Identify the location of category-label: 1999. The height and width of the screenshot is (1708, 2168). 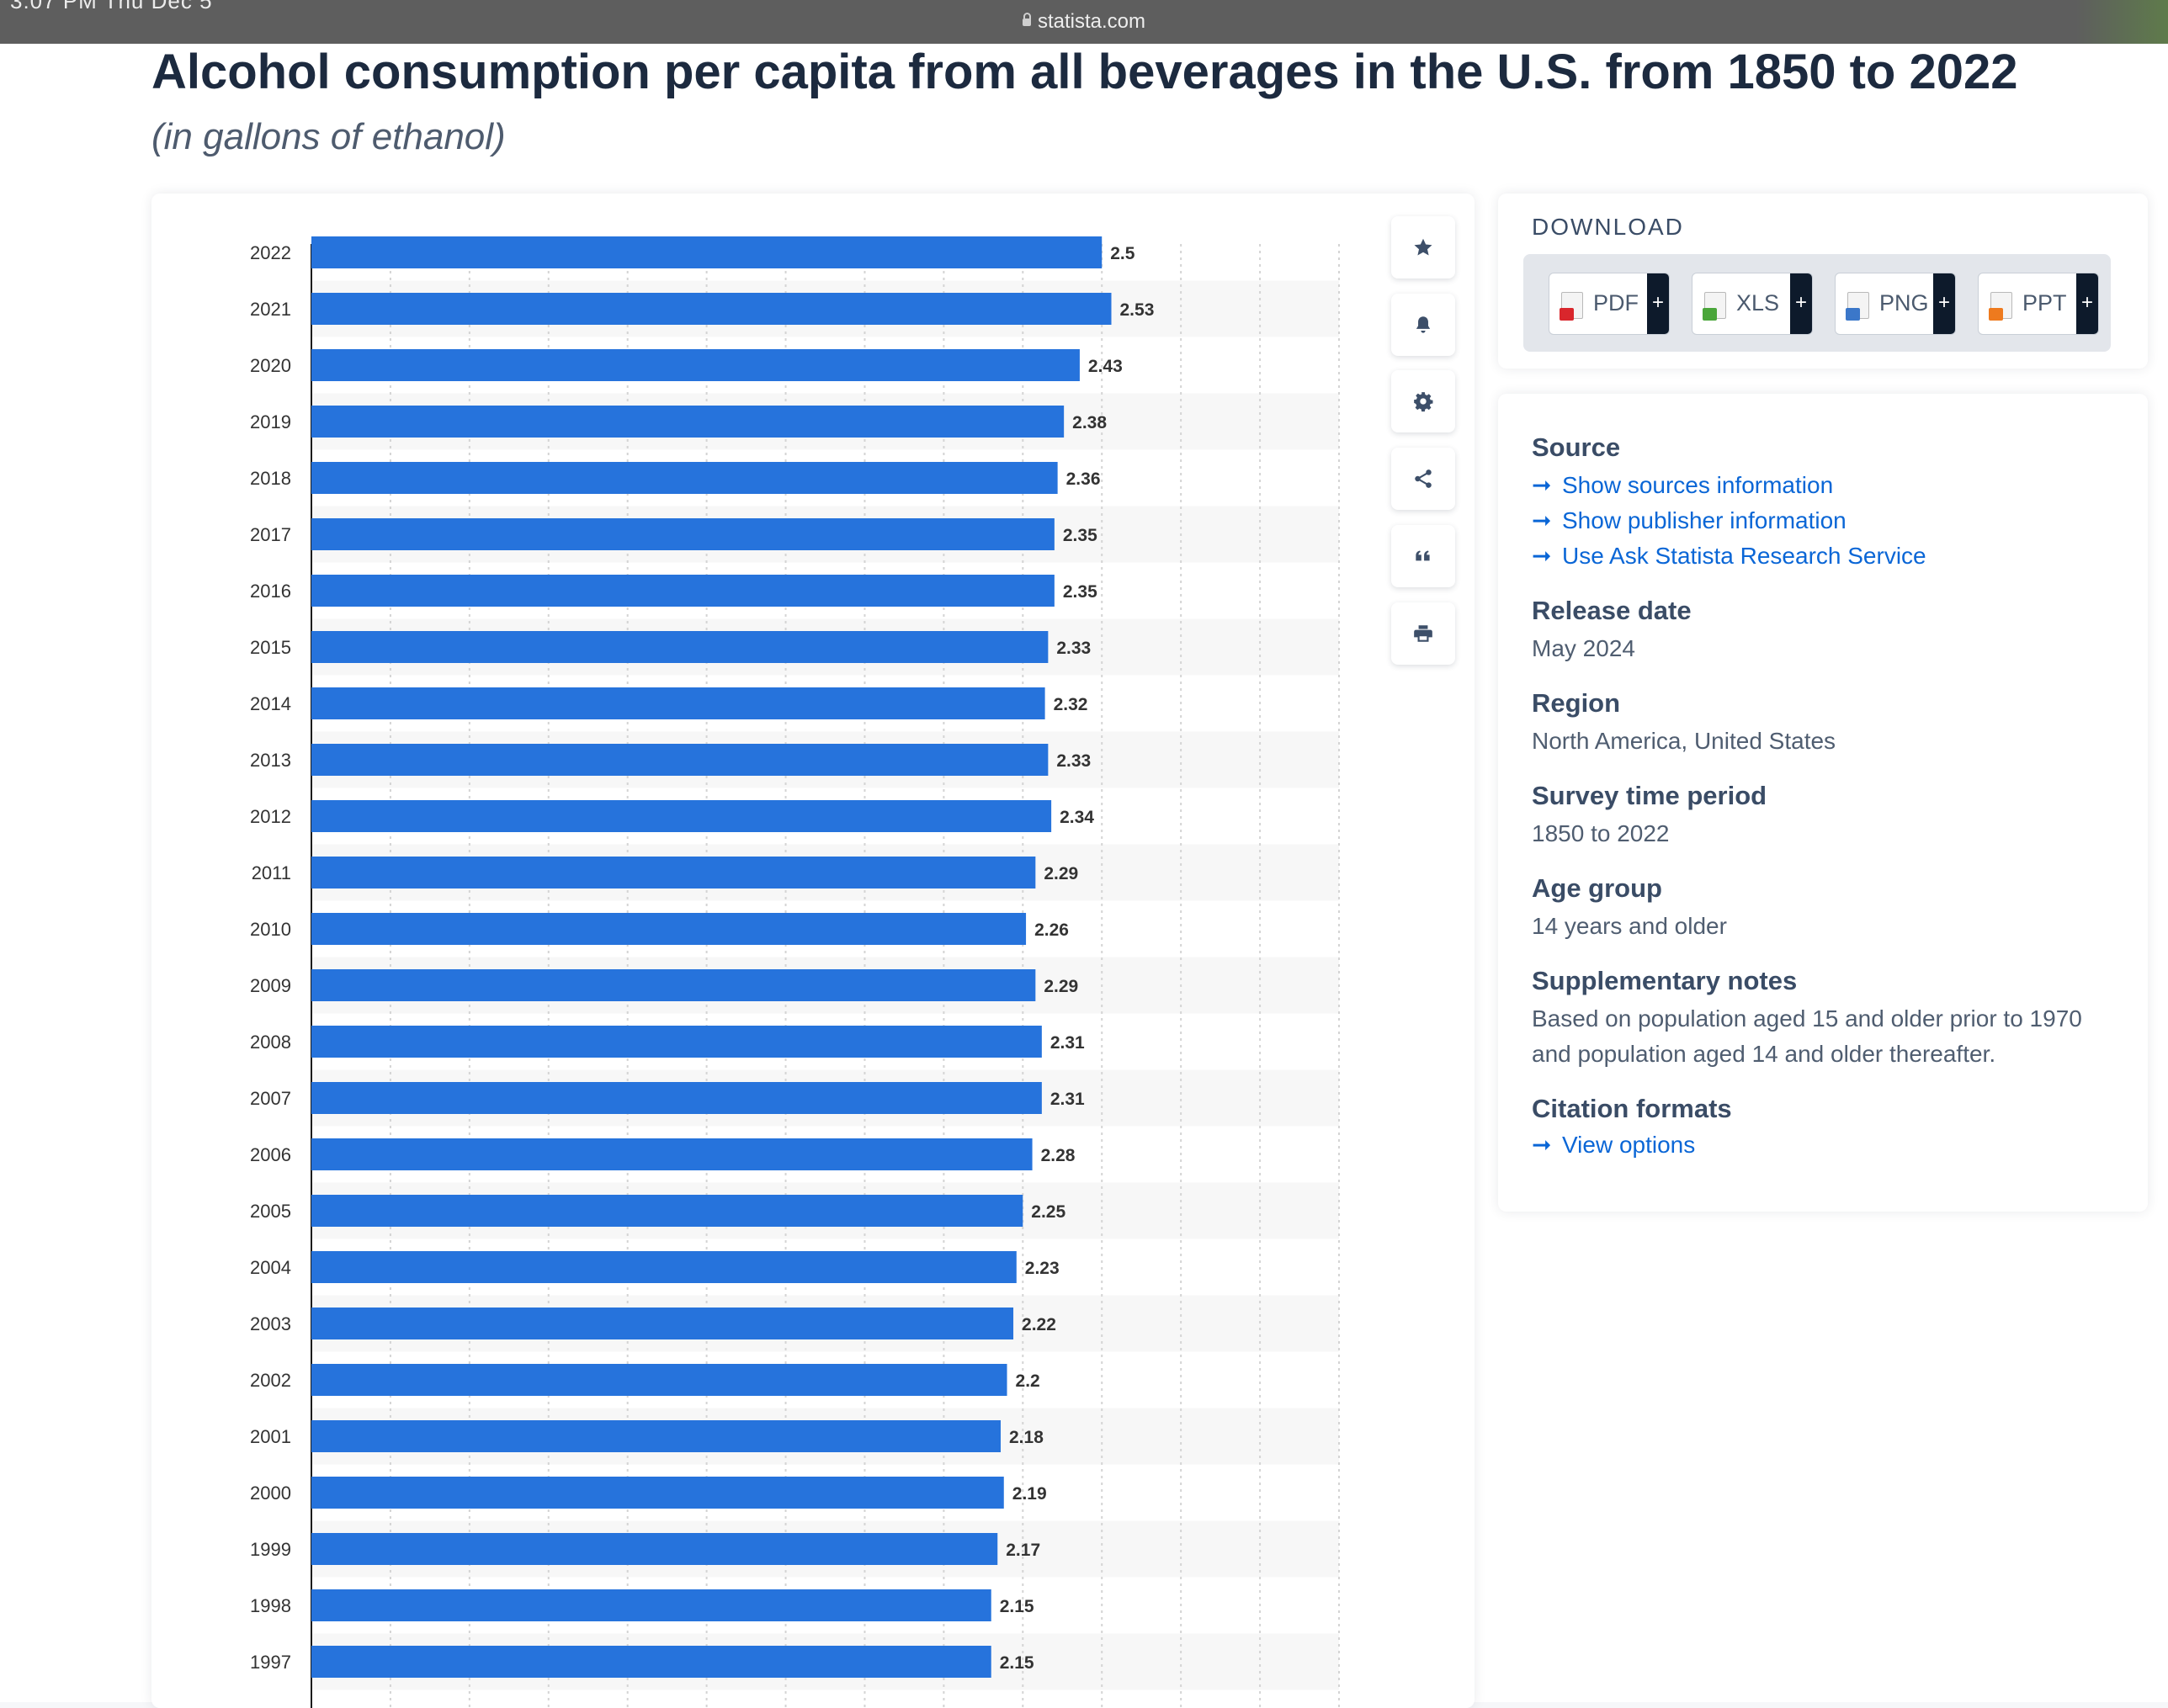
(270, 1550).